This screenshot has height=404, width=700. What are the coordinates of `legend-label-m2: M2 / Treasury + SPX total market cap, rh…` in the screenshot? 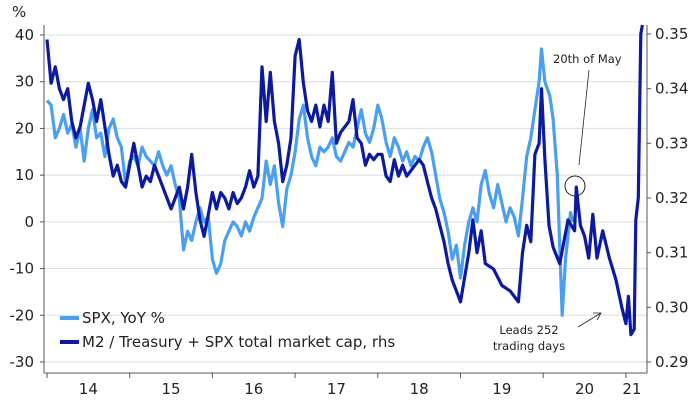 It's located at (238, 342).